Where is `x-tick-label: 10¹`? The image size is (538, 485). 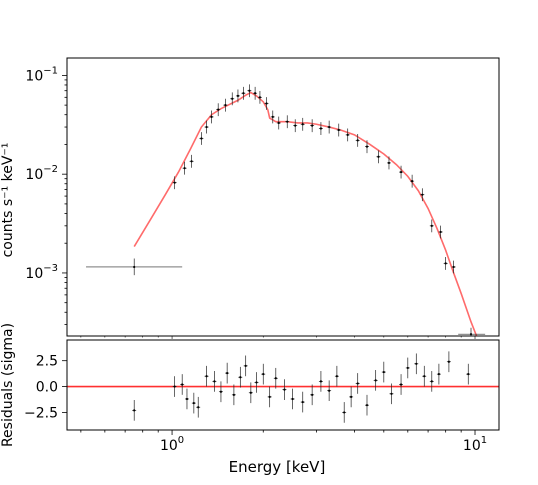
x-tick-label: 10¹ is located at coordinates (475, 444).